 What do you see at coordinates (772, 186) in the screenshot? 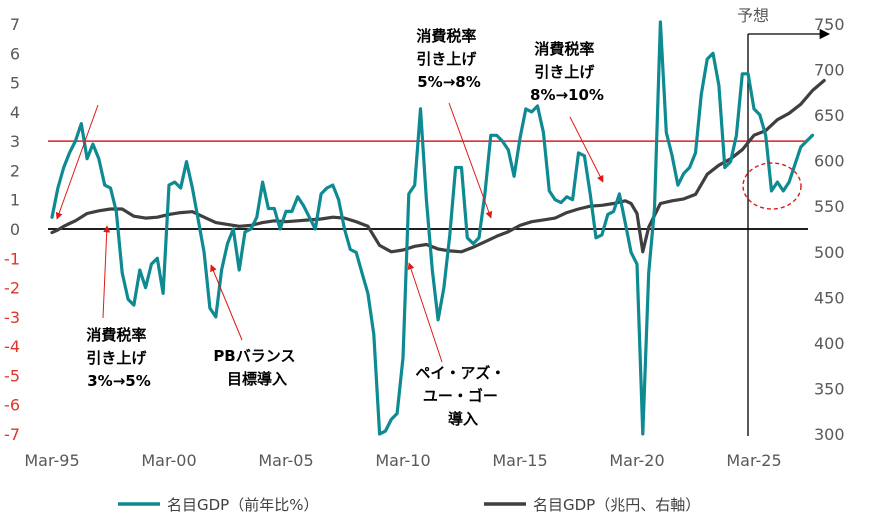
I see `forecast-highlight-circle` at bounding box center [772, 186].